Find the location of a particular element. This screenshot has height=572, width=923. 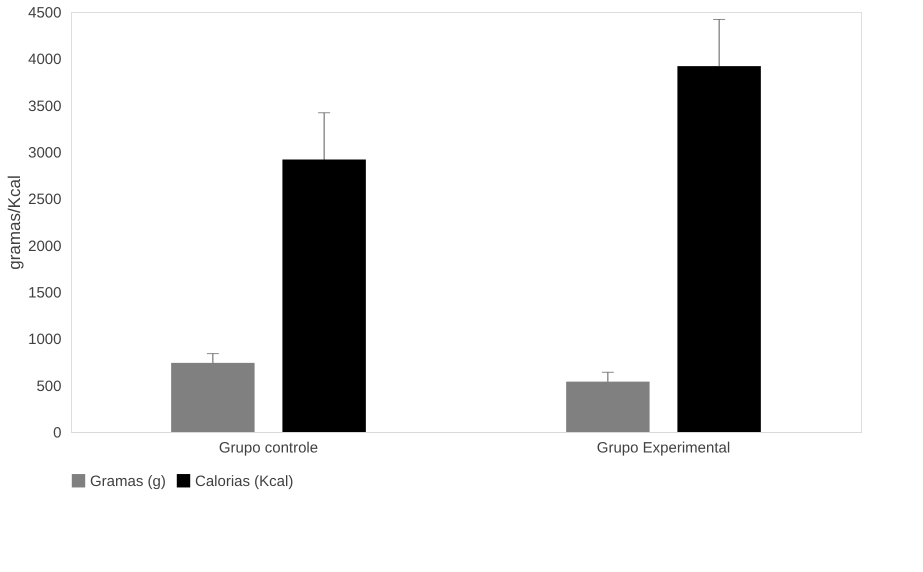

y-tick-label: 3000 is located at coordinates (45, 153).